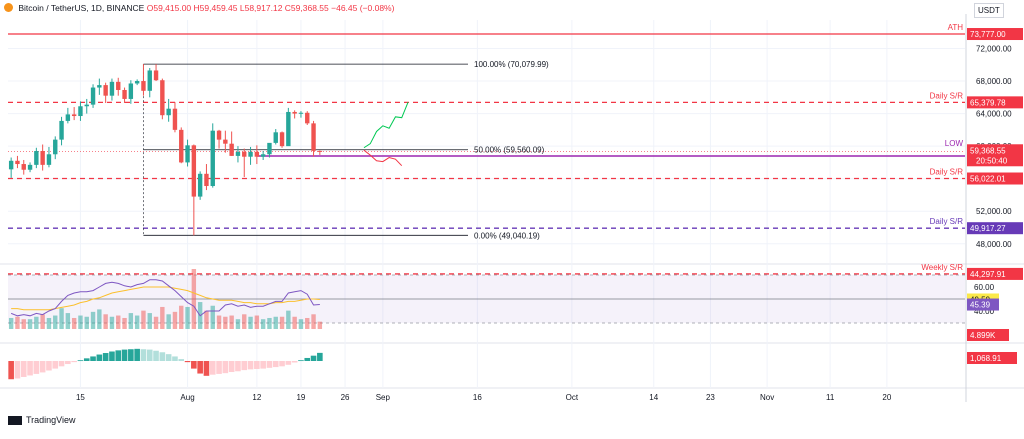 The width and height of the screenshot is (1024, 439). What do you see at coordinates (306, 8) in the screenshot?
I see `close-value: C59,368.55` at bounding box center [306, 8].